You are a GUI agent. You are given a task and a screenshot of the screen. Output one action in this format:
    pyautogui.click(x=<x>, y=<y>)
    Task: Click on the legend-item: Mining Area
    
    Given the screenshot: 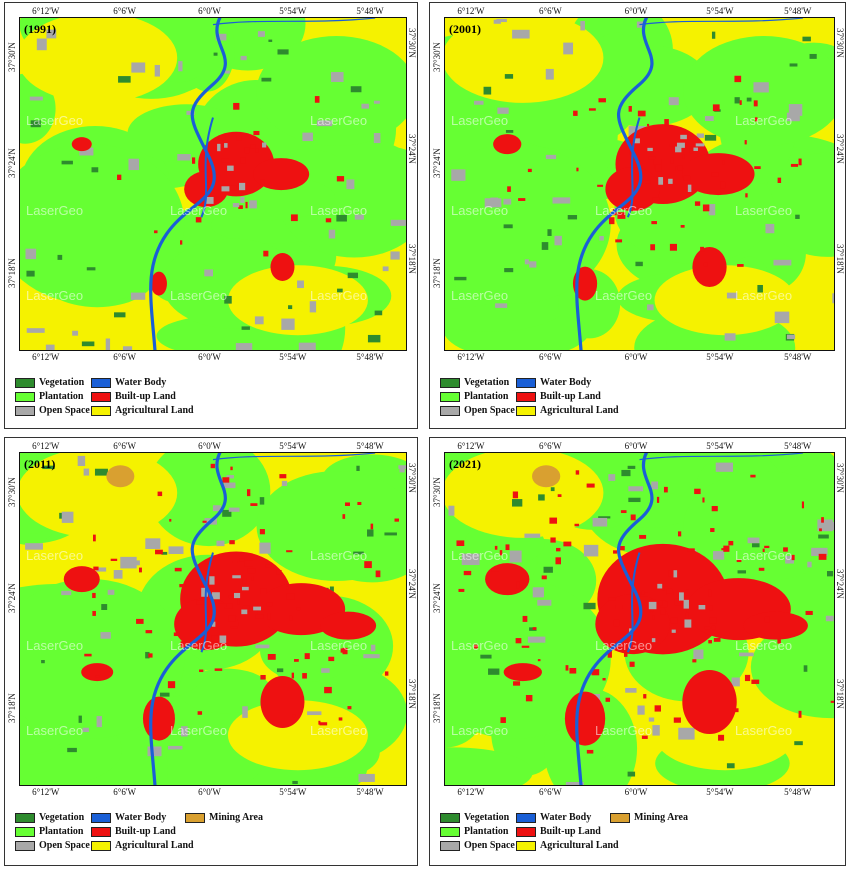 What is the action you would take?
    pyautogui.click(x=649, y=817)
    